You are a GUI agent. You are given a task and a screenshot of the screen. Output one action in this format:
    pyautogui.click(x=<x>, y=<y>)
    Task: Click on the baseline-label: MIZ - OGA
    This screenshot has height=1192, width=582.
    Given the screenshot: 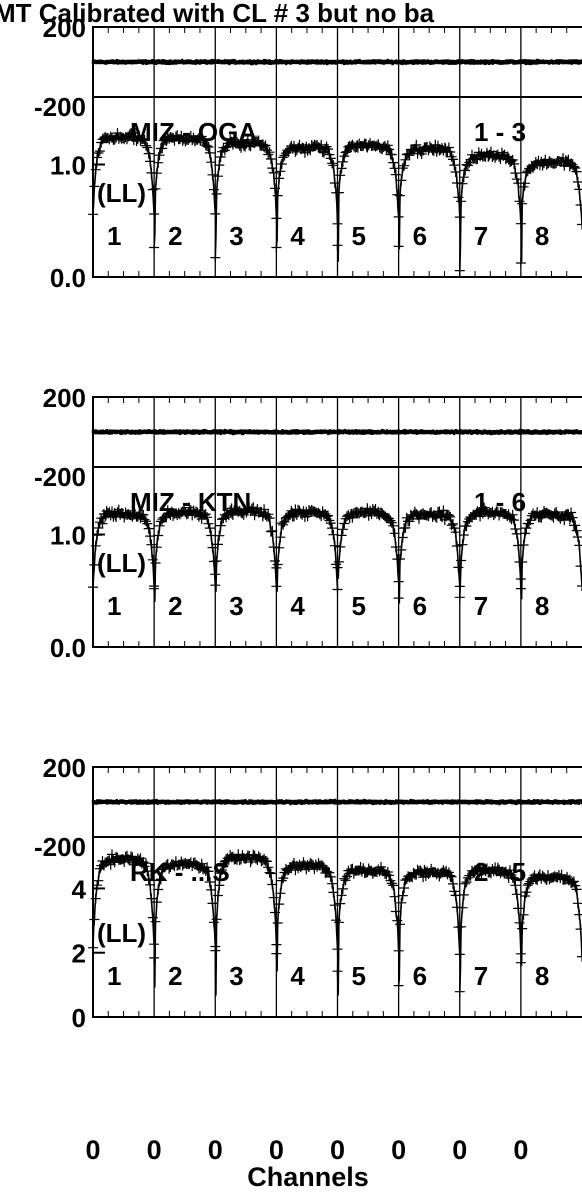 What is the action you would take?
    pyautogui.click(x=193, y=132)
    